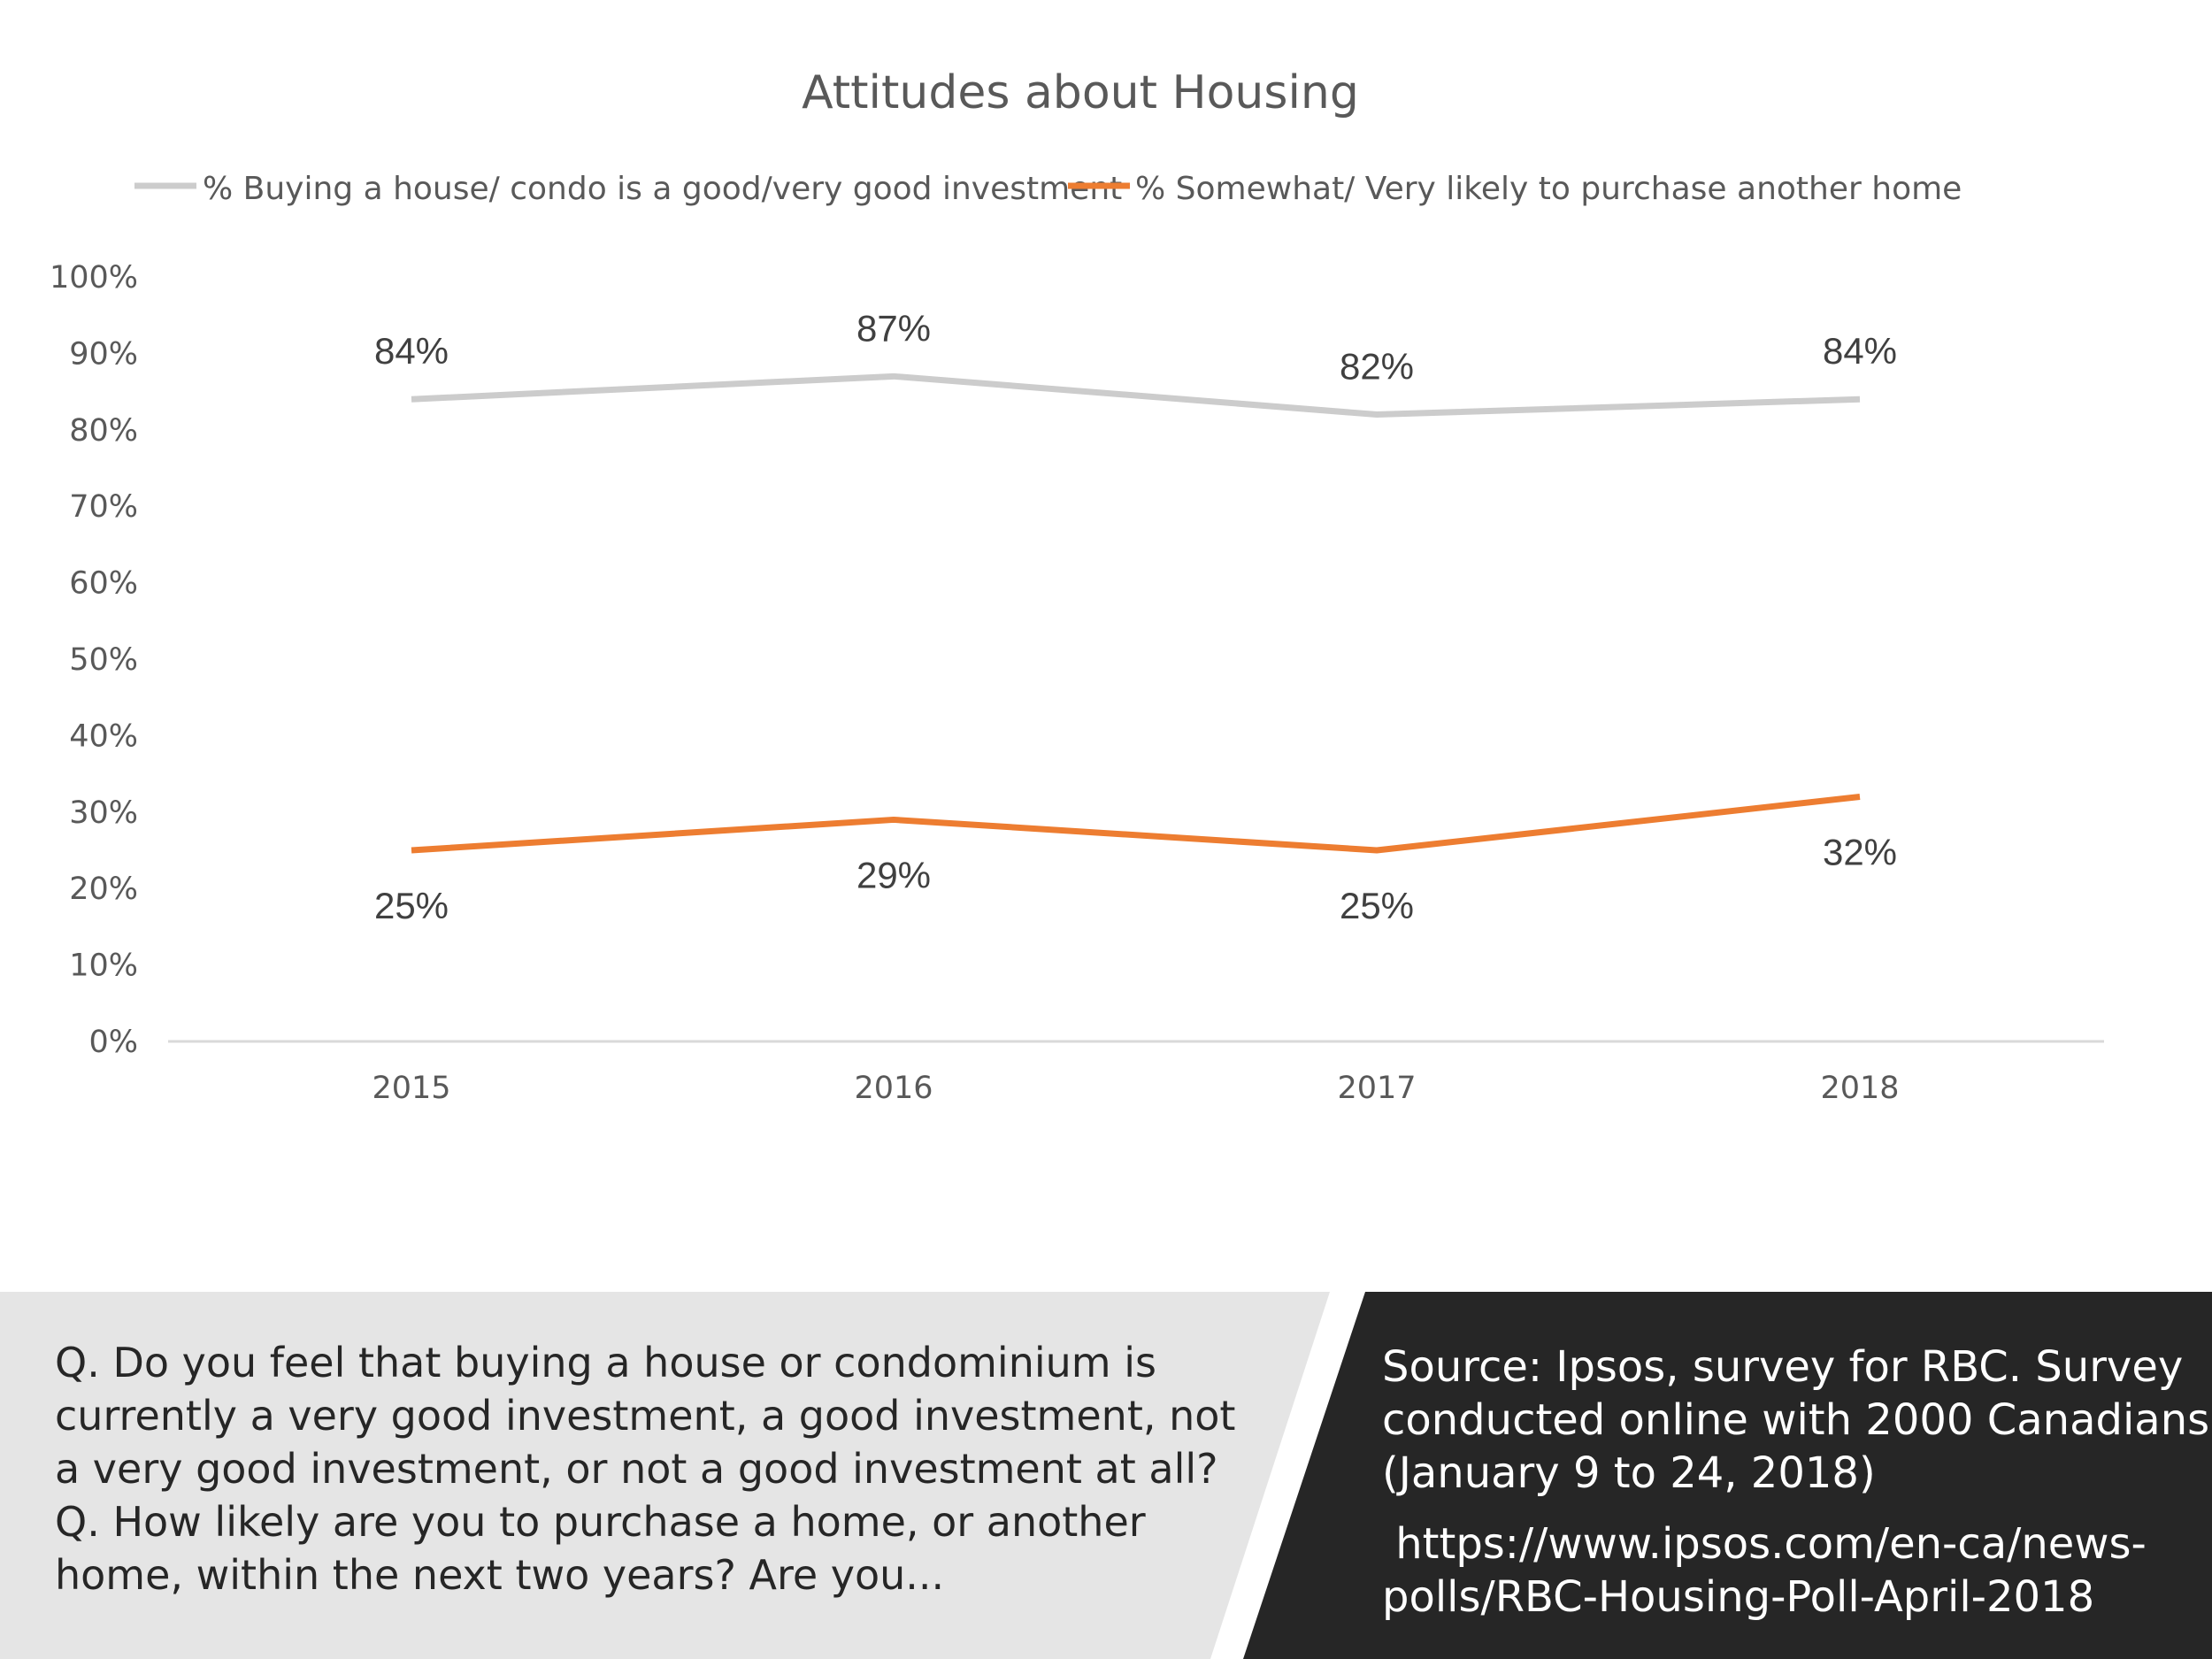 The width and height of the screenshot is (2212, 1659). I want to click on source-line: (January 9 to 24, 2018), so click(1629, 1473).